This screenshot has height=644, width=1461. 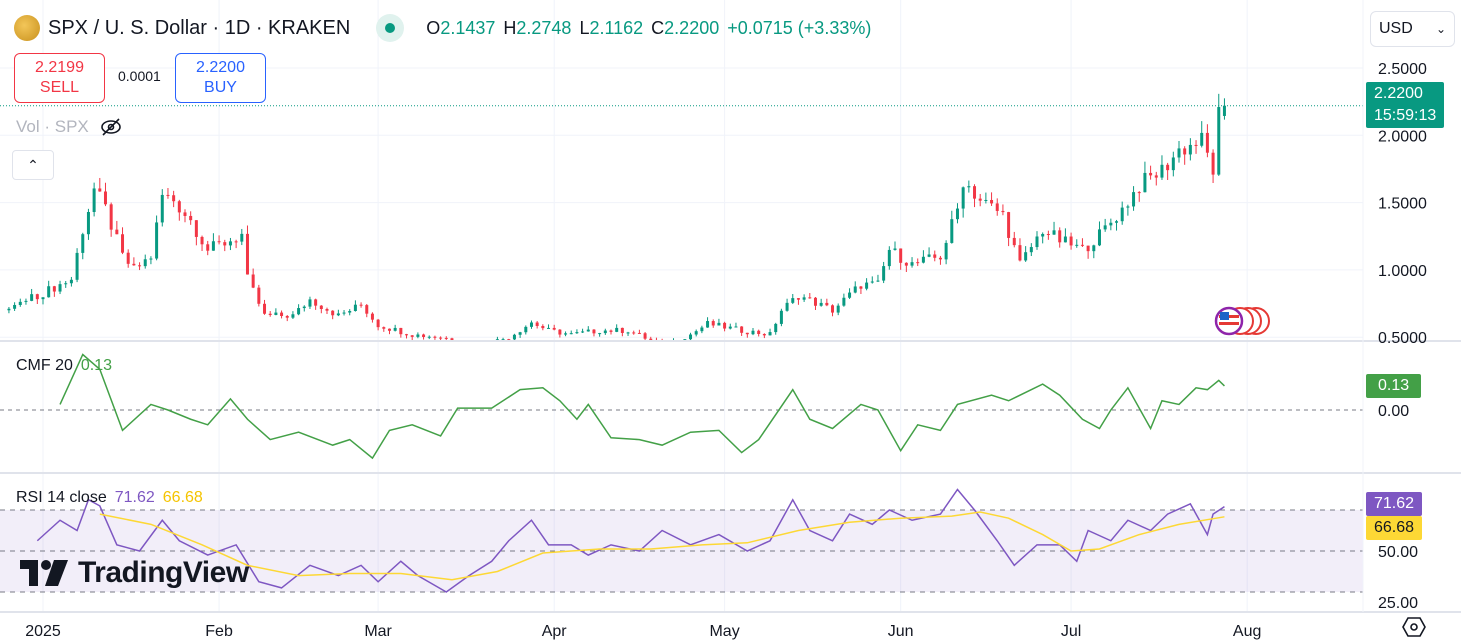 What do you see at coordinates (1412, 29) in the screenshot?
I see `currency-select: USD ⌄` at bounding box center [1412, 29].